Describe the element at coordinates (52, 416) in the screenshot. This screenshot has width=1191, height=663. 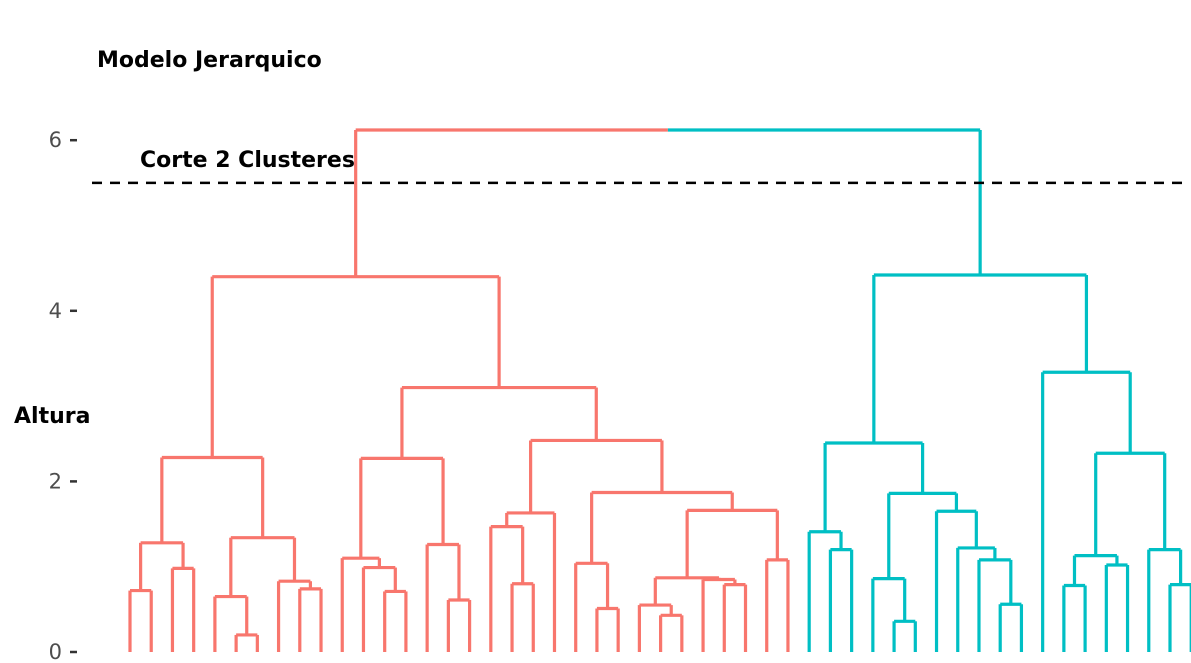
I see `y-axis-label: Altura` at that location.